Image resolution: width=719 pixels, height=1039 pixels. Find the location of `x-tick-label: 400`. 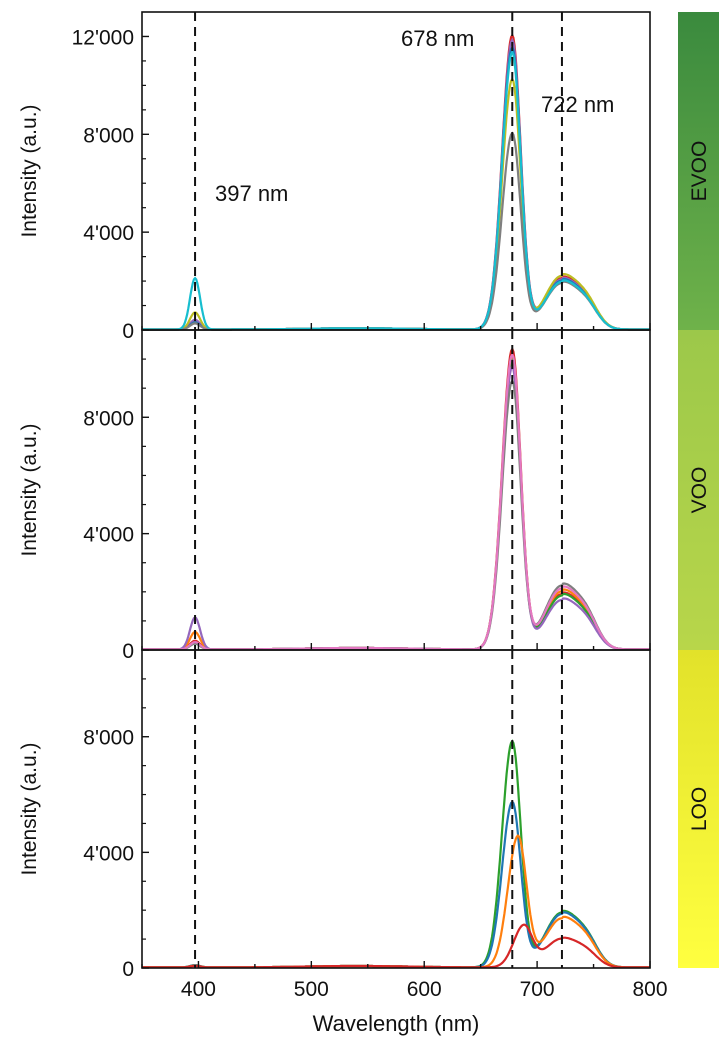

x-tick-label: 400 is located at coordinates (198, 989).